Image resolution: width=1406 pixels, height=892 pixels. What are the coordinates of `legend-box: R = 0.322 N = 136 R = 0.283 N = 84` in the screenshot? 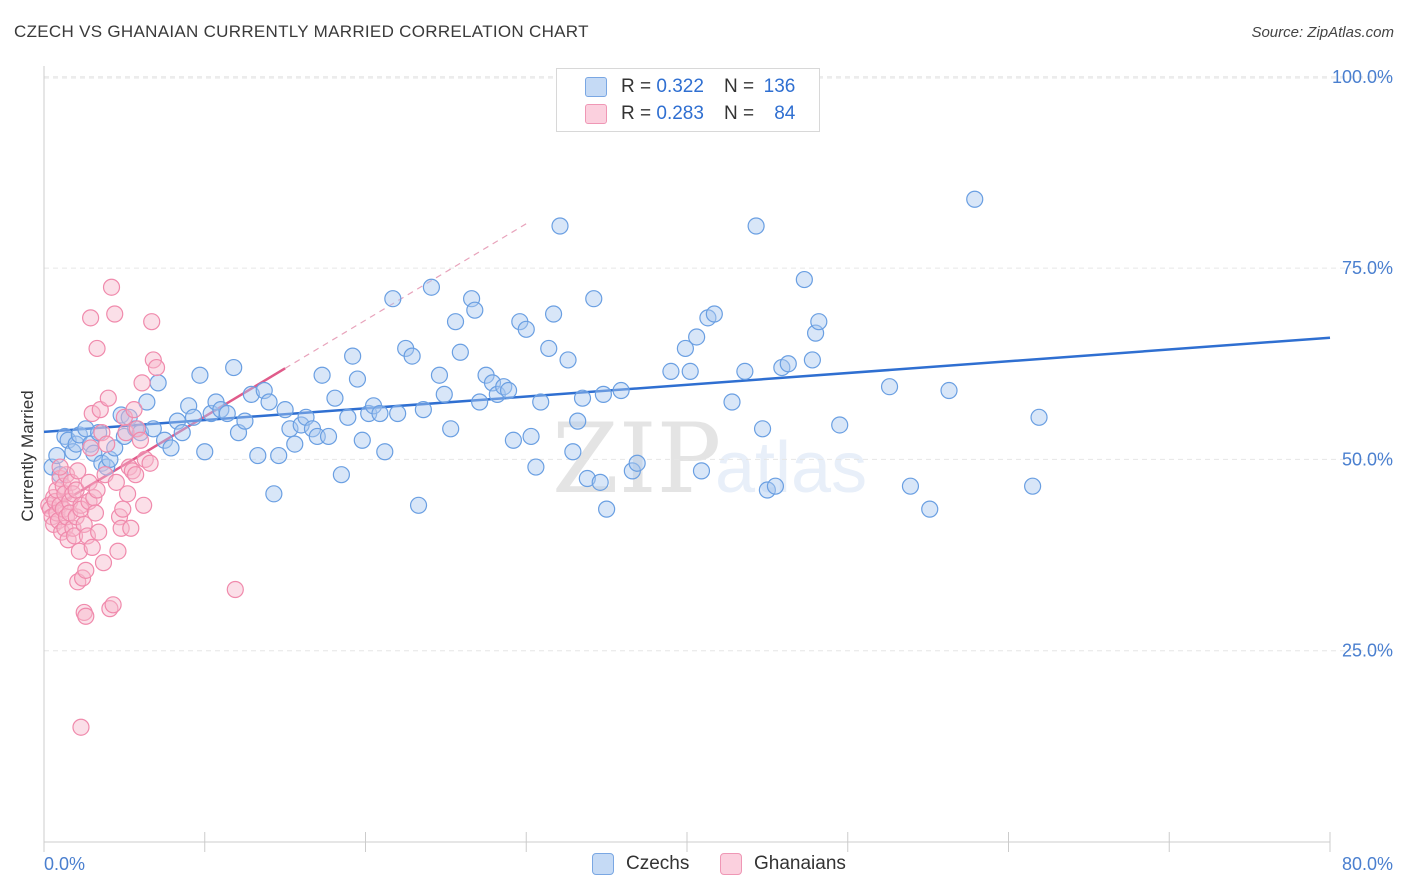 It's located at (688, 100).